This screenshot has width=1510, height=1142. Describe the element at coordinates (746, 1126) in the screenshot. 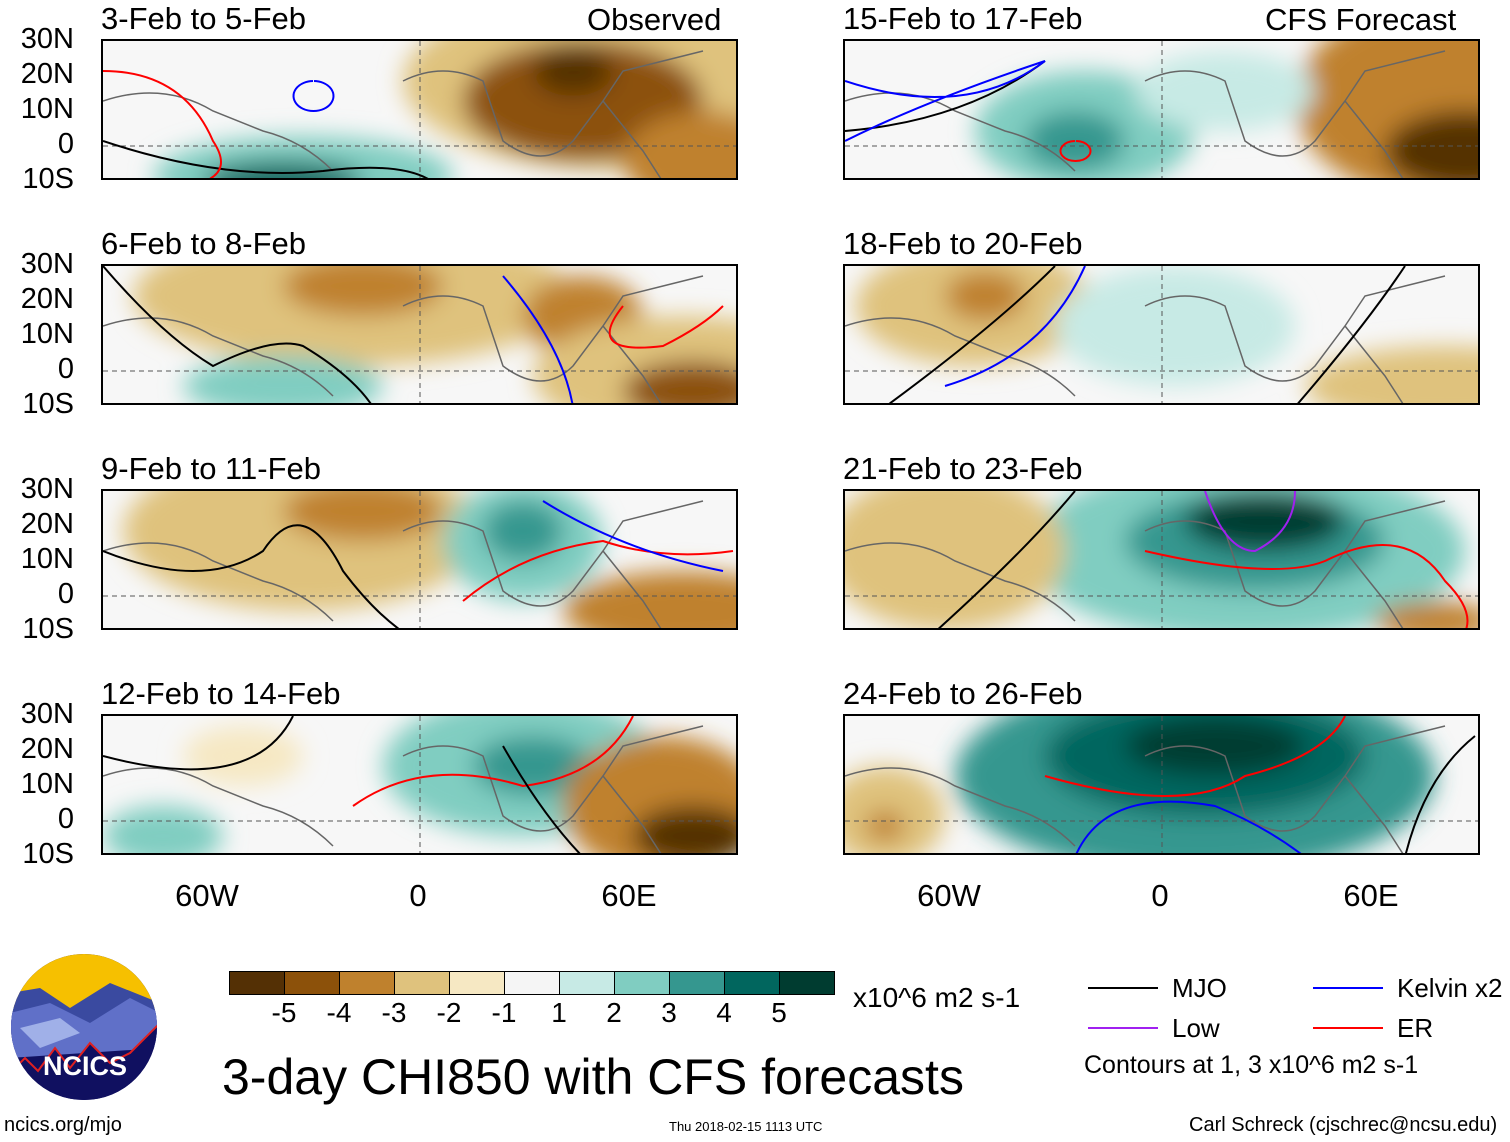

I see `footer-timestamp: Thu 2018-02-15 1113 UTC` at that location.